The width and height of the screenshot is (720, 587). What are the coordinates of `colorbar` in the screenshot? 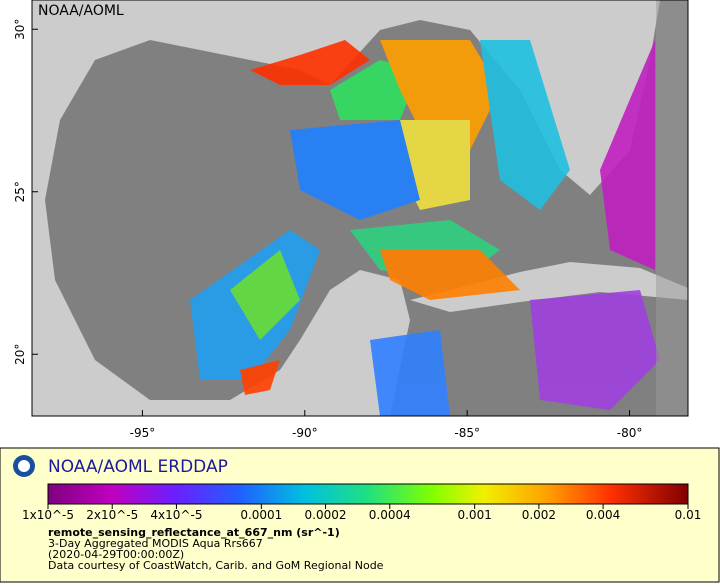 It's located at (368, 494).